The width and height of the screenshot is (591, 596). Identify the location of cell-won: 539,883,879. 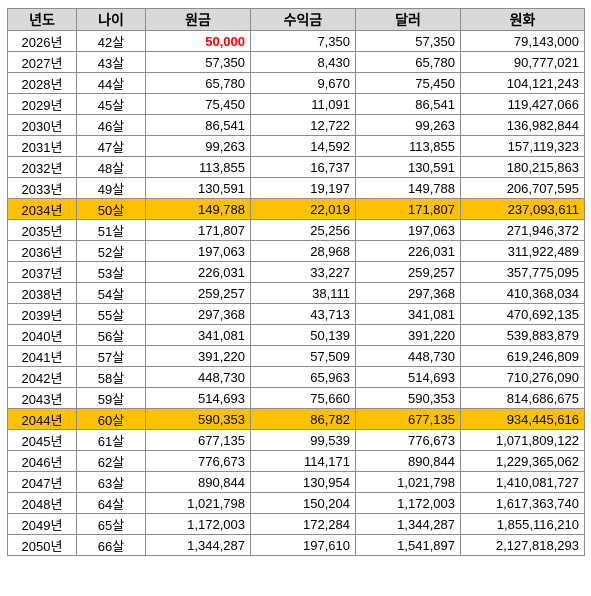
(522, 335).